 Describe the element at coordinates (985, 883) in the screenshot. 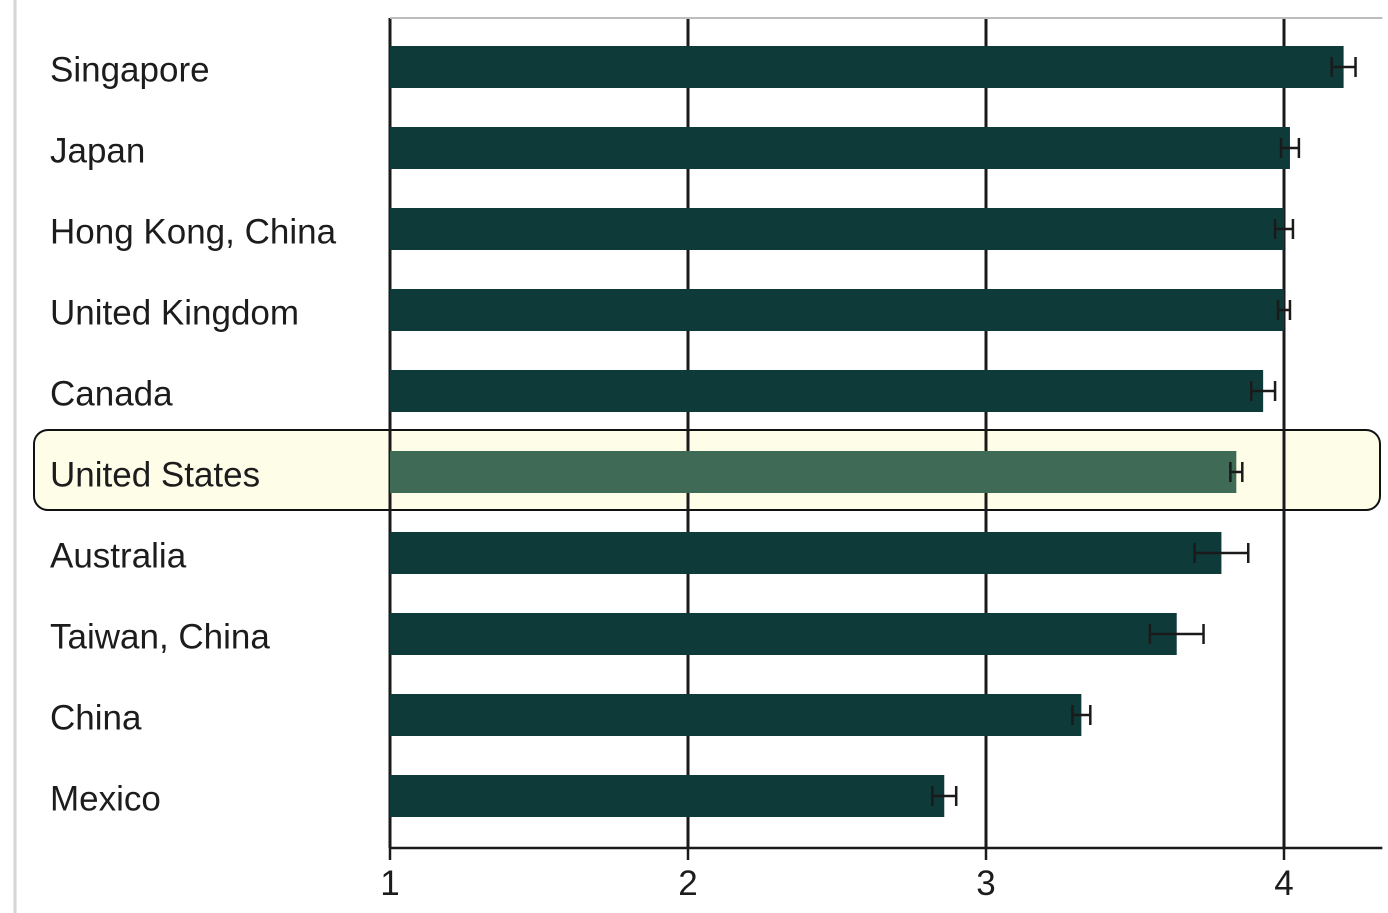

I see `x-tick-label-3: 3` at that location.